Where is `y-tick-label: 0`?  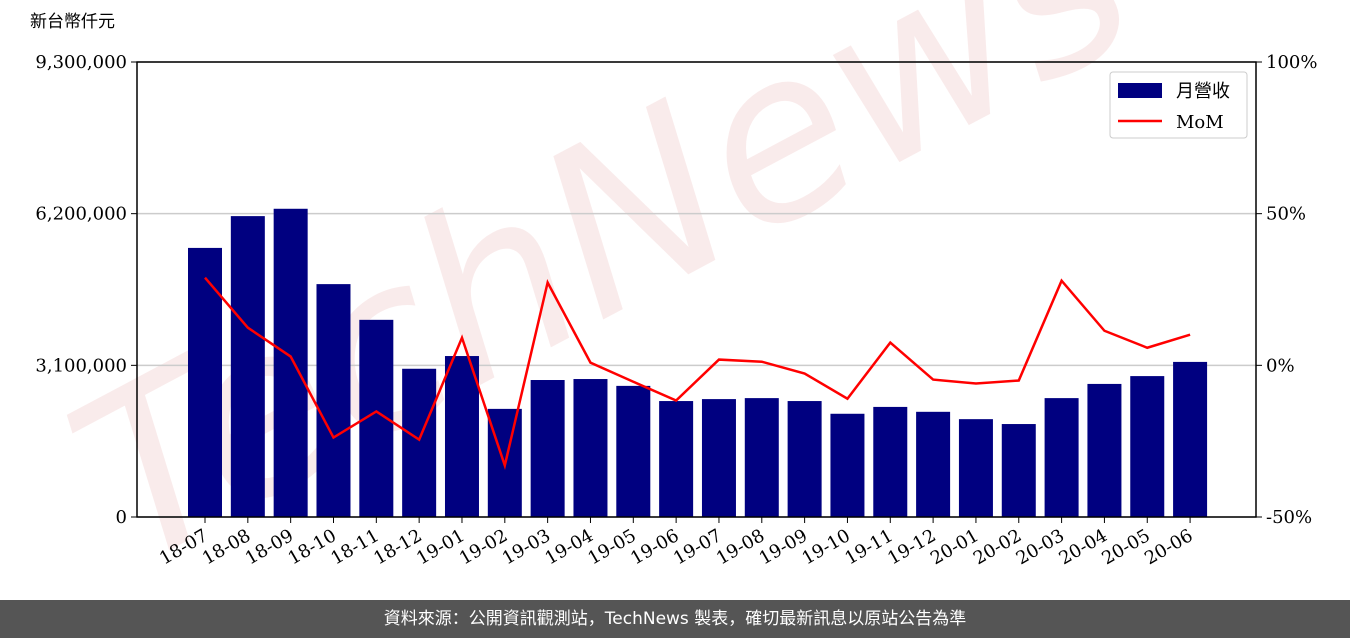 y-tick-label: 0 is located at coordinates (121, 517).